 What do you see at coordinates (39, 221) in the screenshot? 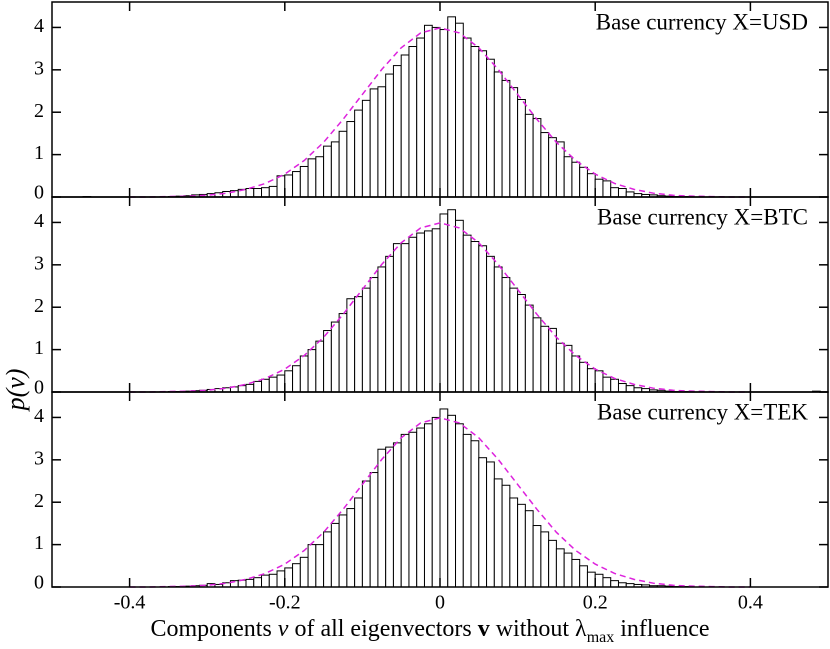
I see `y-tick-label: 4` at bounding box center [39, 221].